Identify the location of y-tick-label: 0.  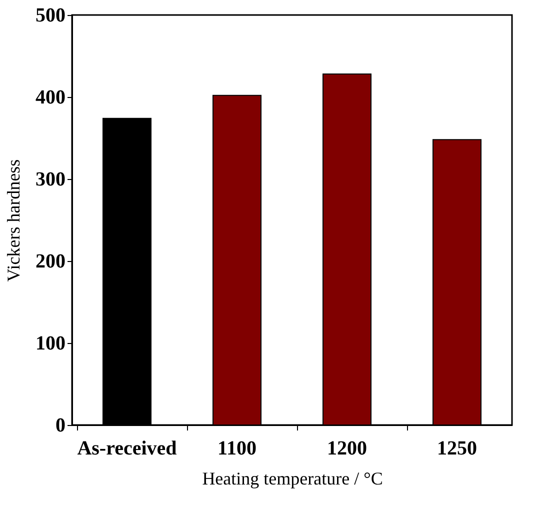
(61, 425).